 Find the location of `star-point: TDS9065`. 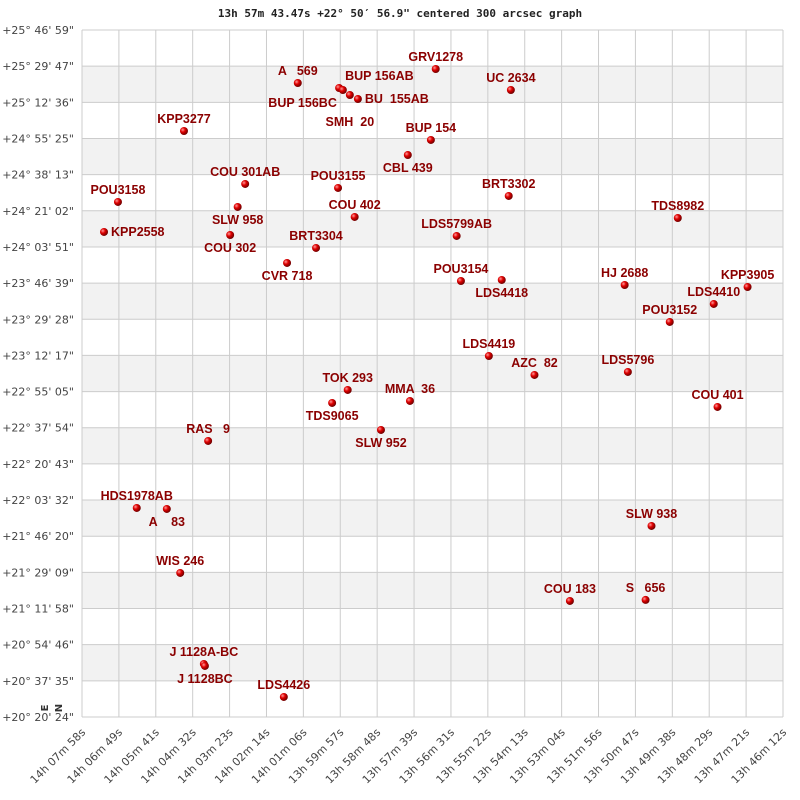

star-point: TDS9065 is located at coordinates (332, 410).